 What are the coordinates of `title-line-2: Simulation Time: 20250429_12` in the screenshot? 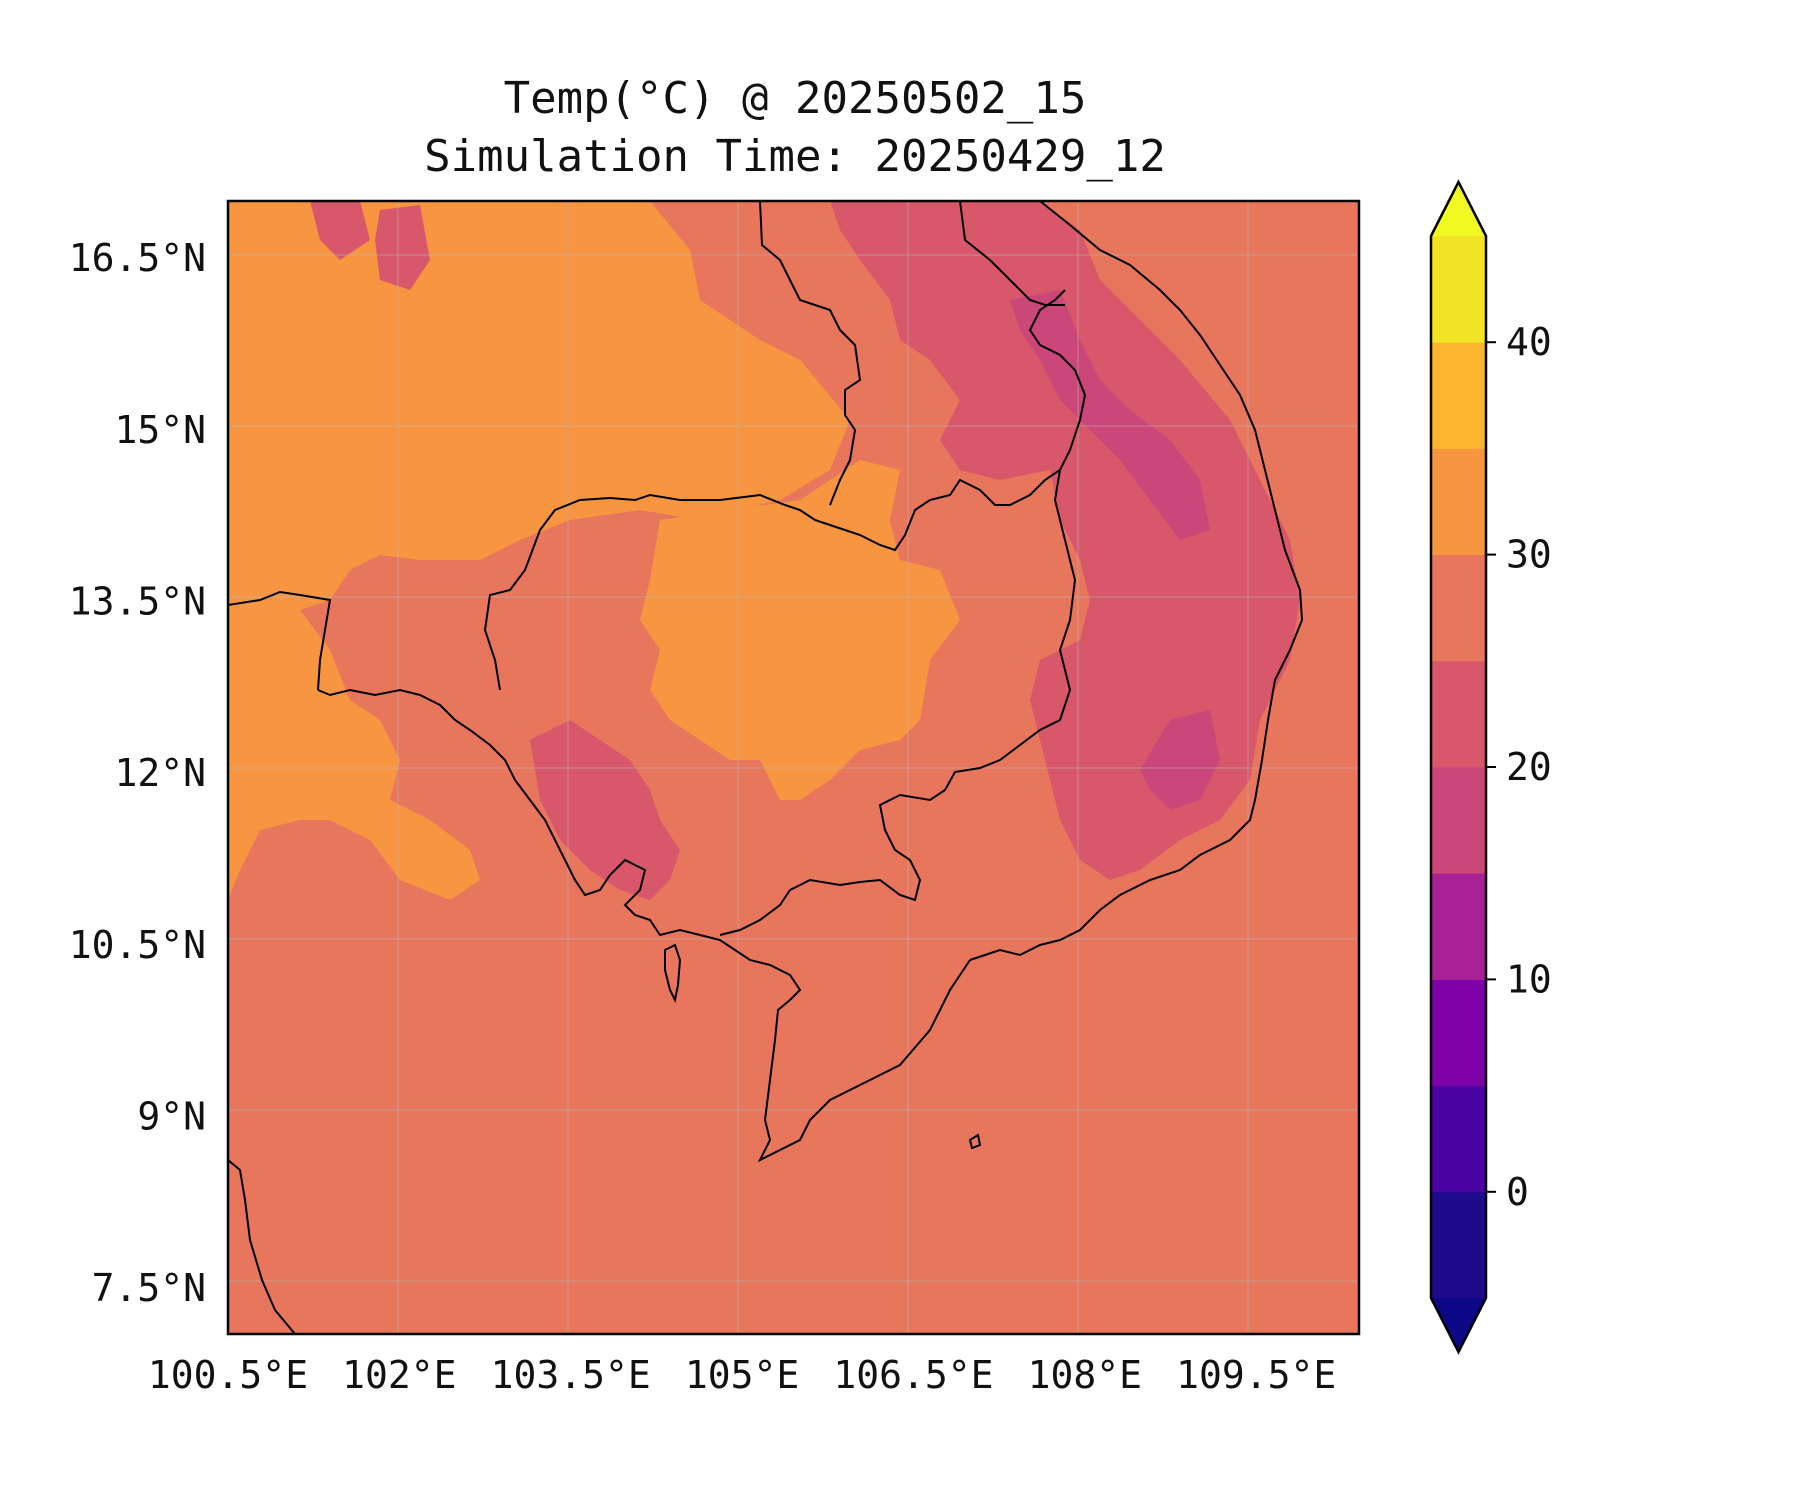 It's located at (795, 156).